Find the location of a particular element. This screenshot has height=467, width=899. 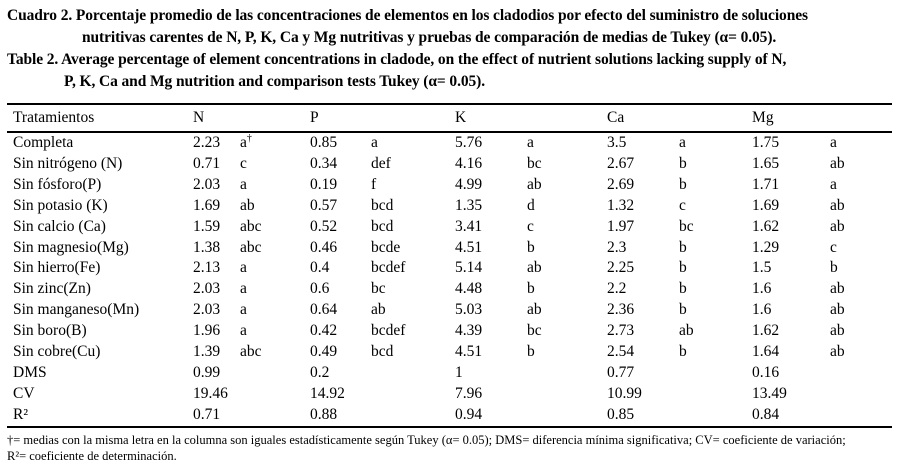

col-header-n: N is located at coordinates (252, 118).